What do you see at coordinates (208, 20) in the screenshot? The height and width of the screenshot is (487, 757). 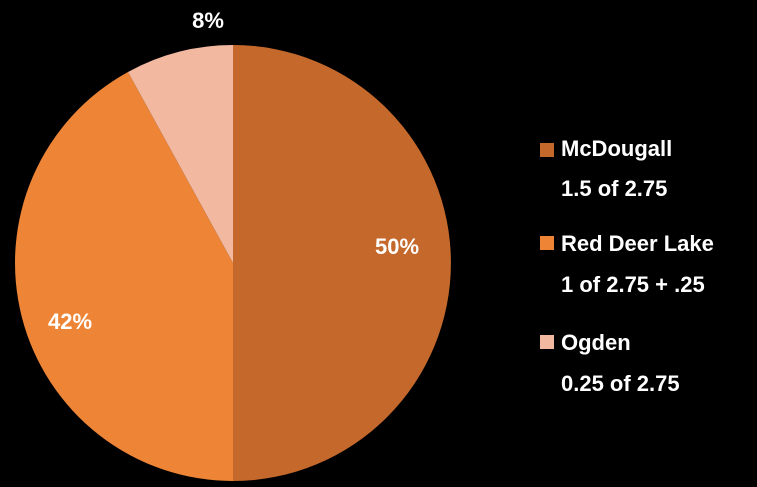 I see `data-label-ogden: 8%` at bounding box center [208, 20].